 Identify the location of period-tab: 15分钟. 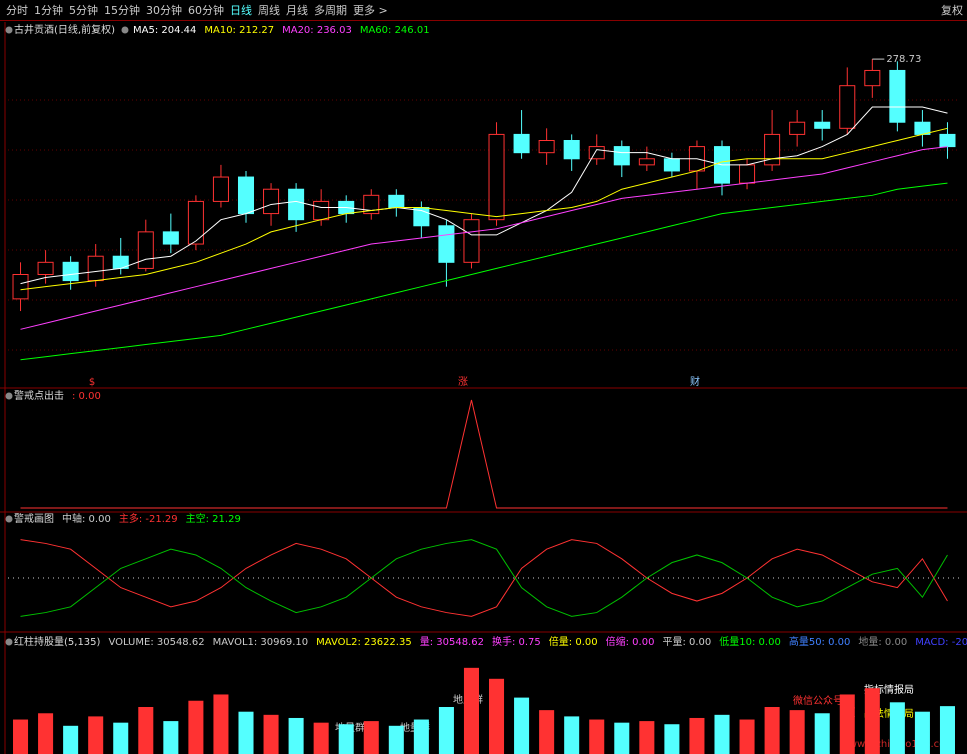
(122, 10).